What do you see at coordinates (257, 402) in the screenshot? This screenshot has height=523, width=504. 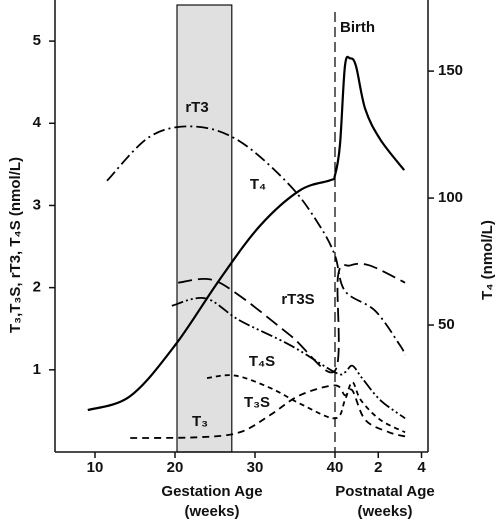 I see `series-label: T₃S` at bounding box center [257, 402].